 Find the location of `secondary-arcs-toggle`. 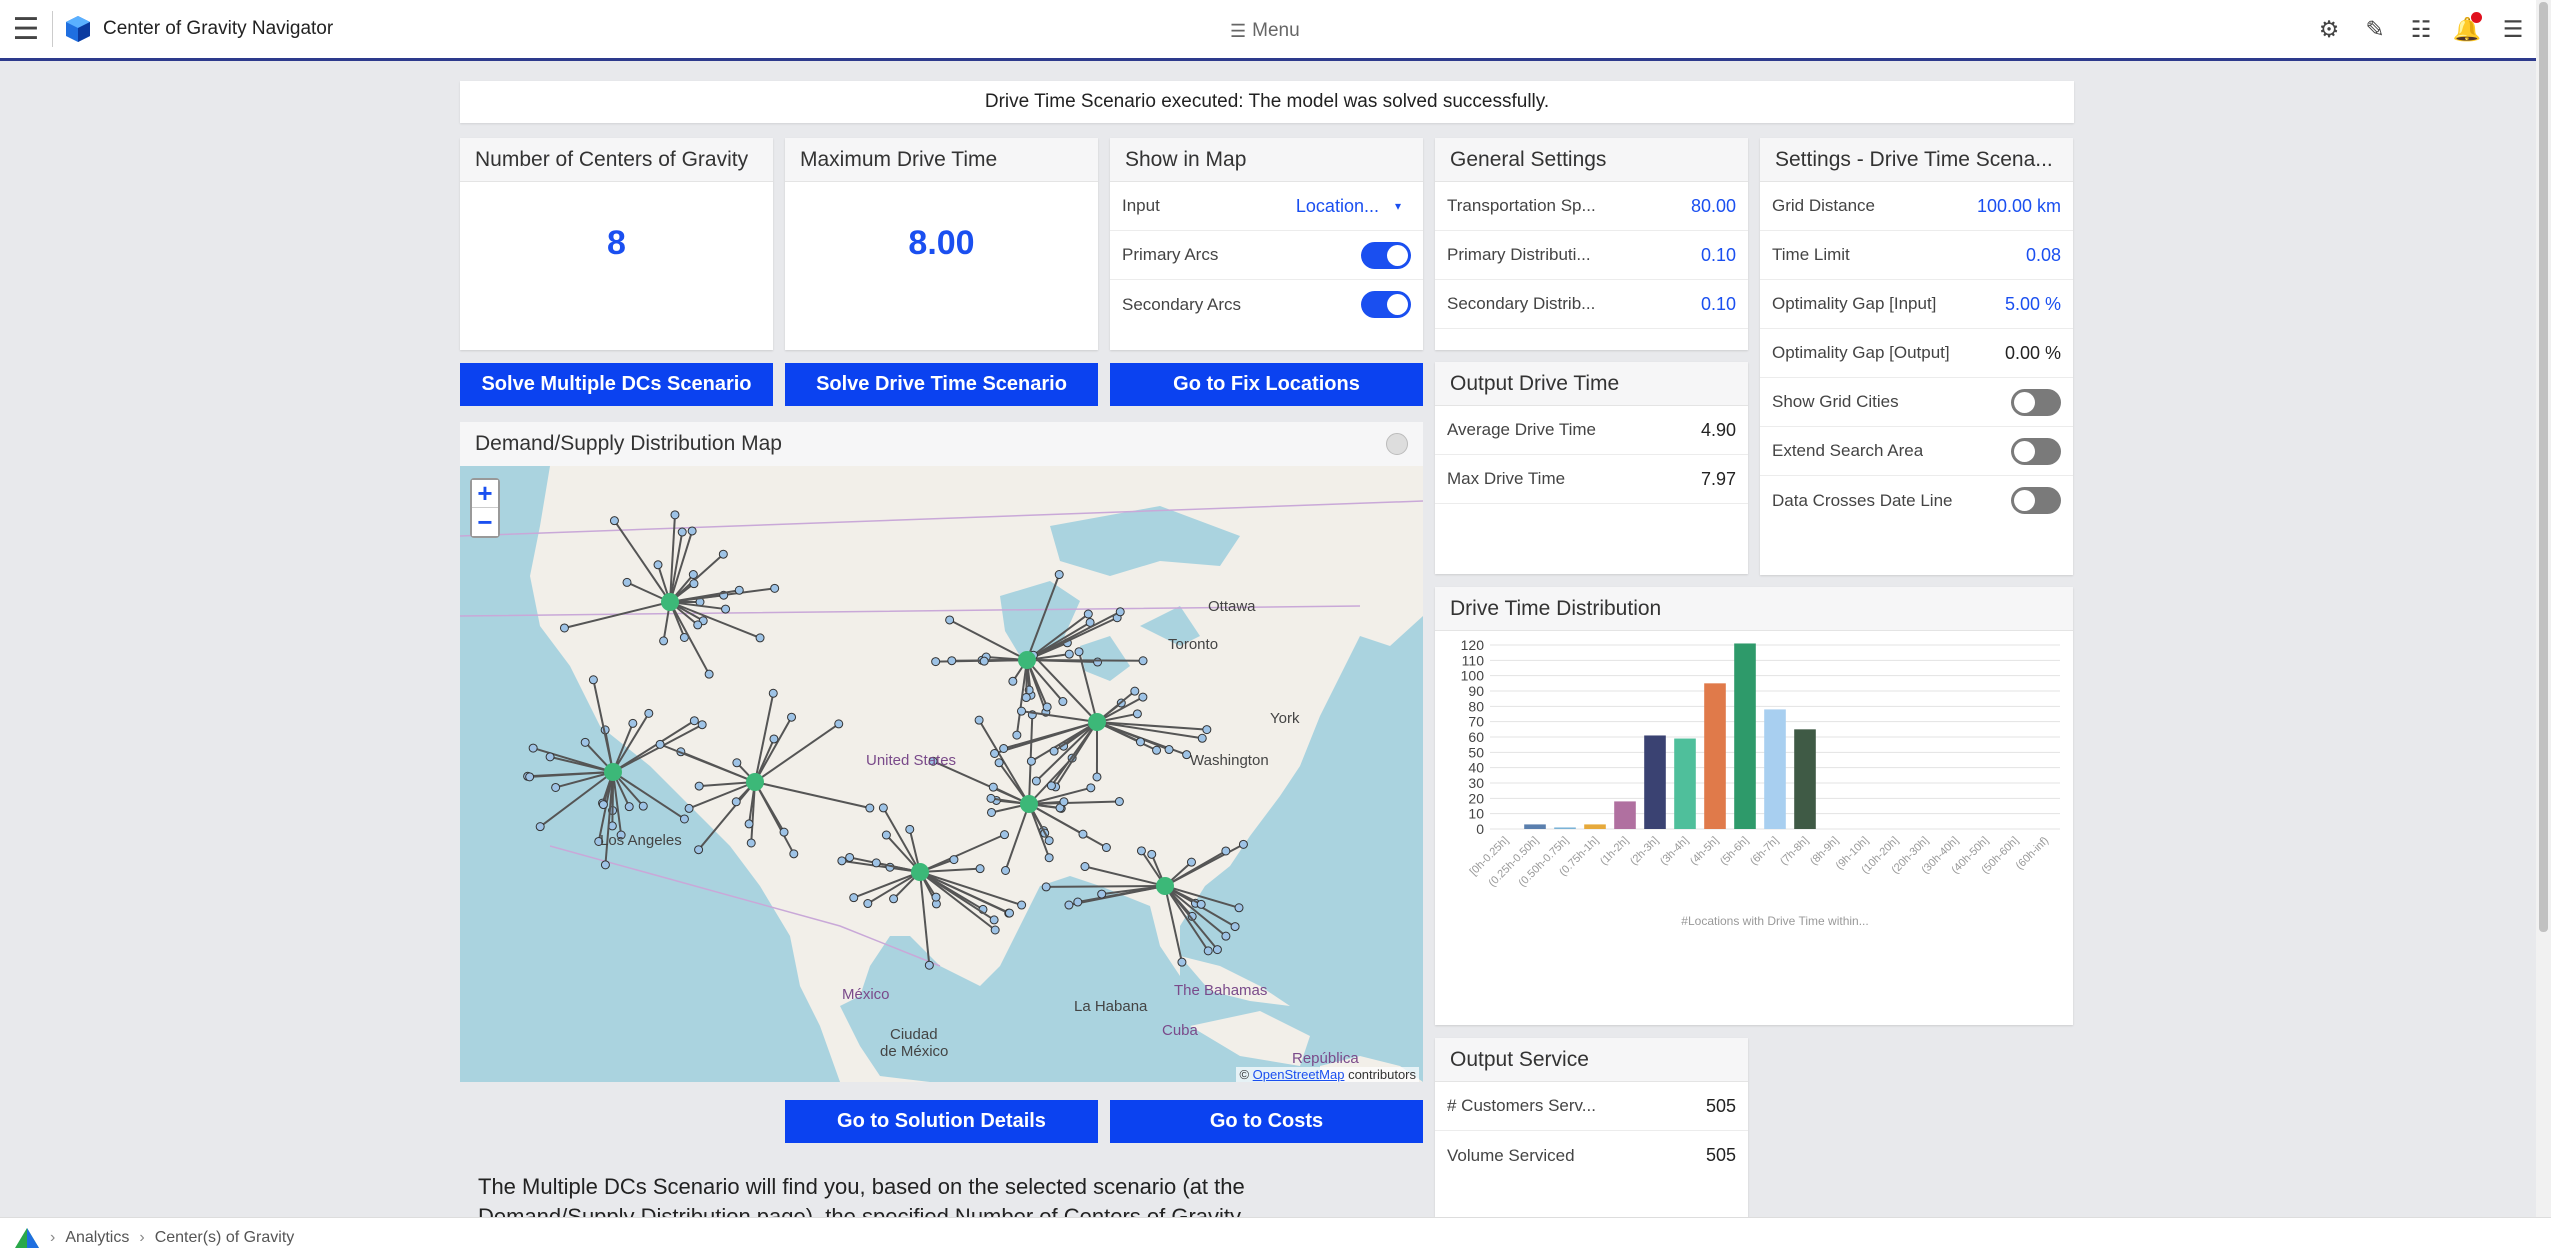

secondary-arcs-toggle is located at coordinates (1386, 304).